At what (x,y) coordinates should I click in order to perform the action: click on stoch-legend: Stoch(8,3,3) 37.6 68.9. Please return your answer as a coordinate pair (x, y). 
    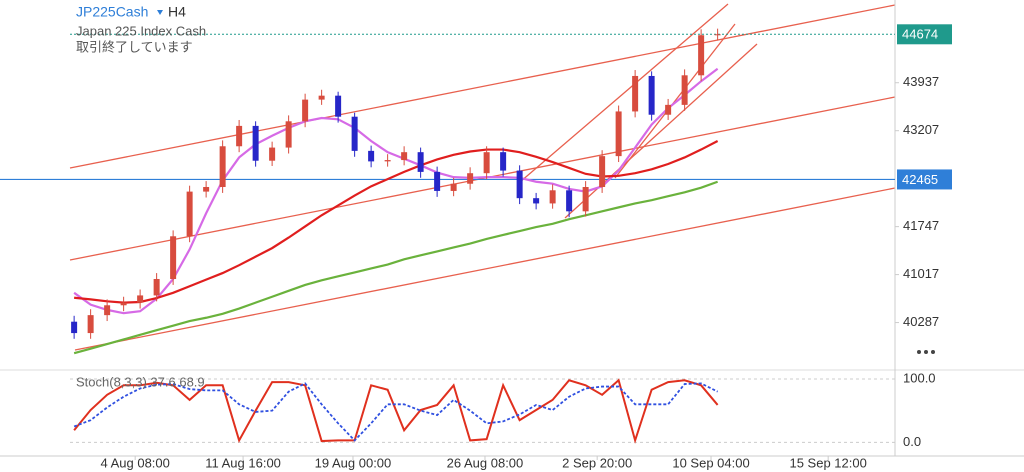
    Looking at the image, I should click on (140, 381).